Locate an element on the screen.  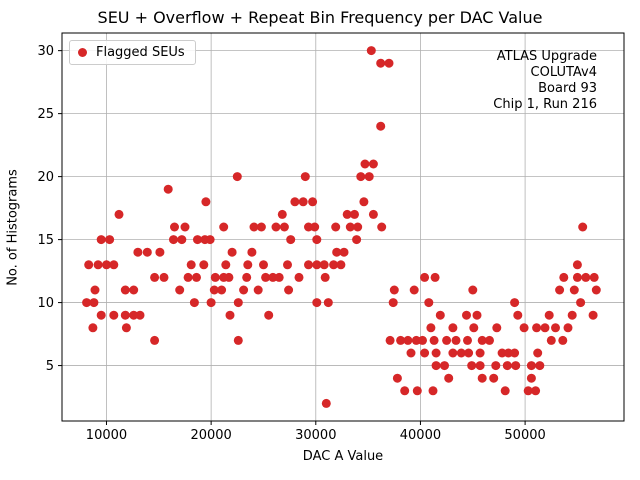
legend-marker-icon is located at coordinates (82, 52).